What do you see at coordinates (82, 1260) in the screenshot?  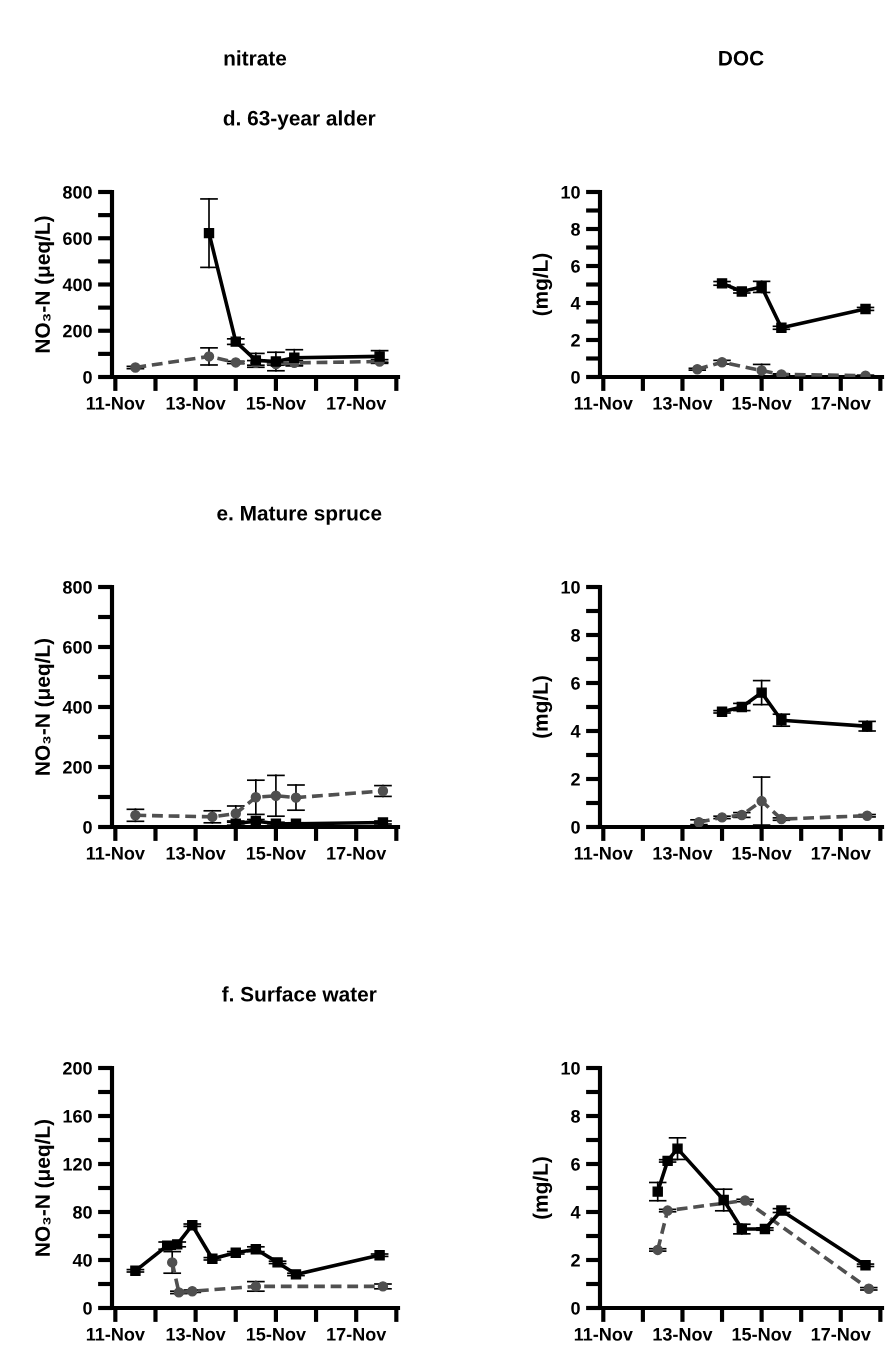 I see `y-tick-label: 40` at bounding box center [82, 1260].